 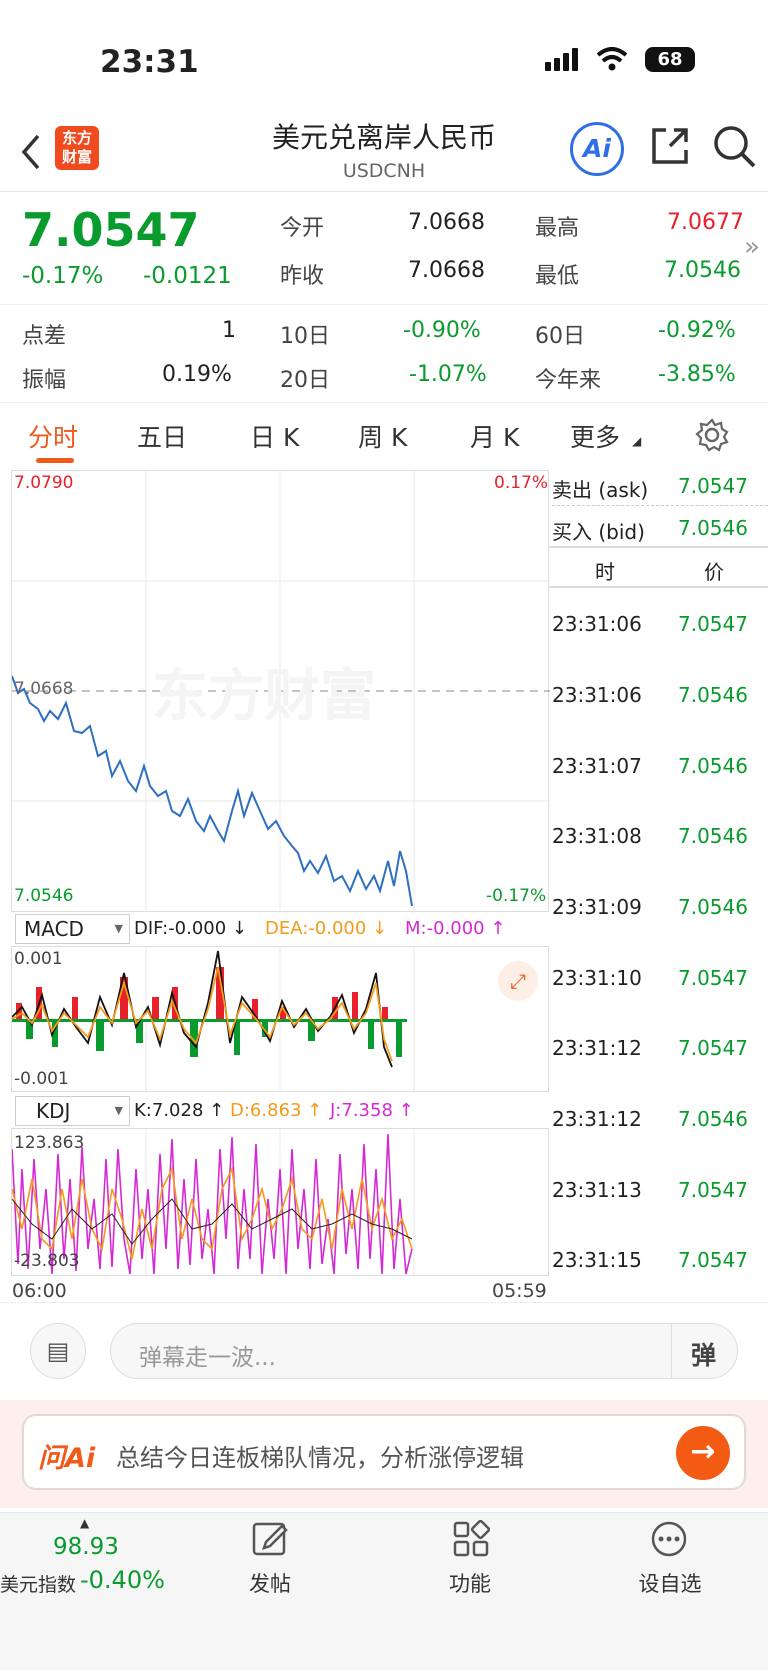 I want to click on status-time: 23:31, so click(x=149, y=62).